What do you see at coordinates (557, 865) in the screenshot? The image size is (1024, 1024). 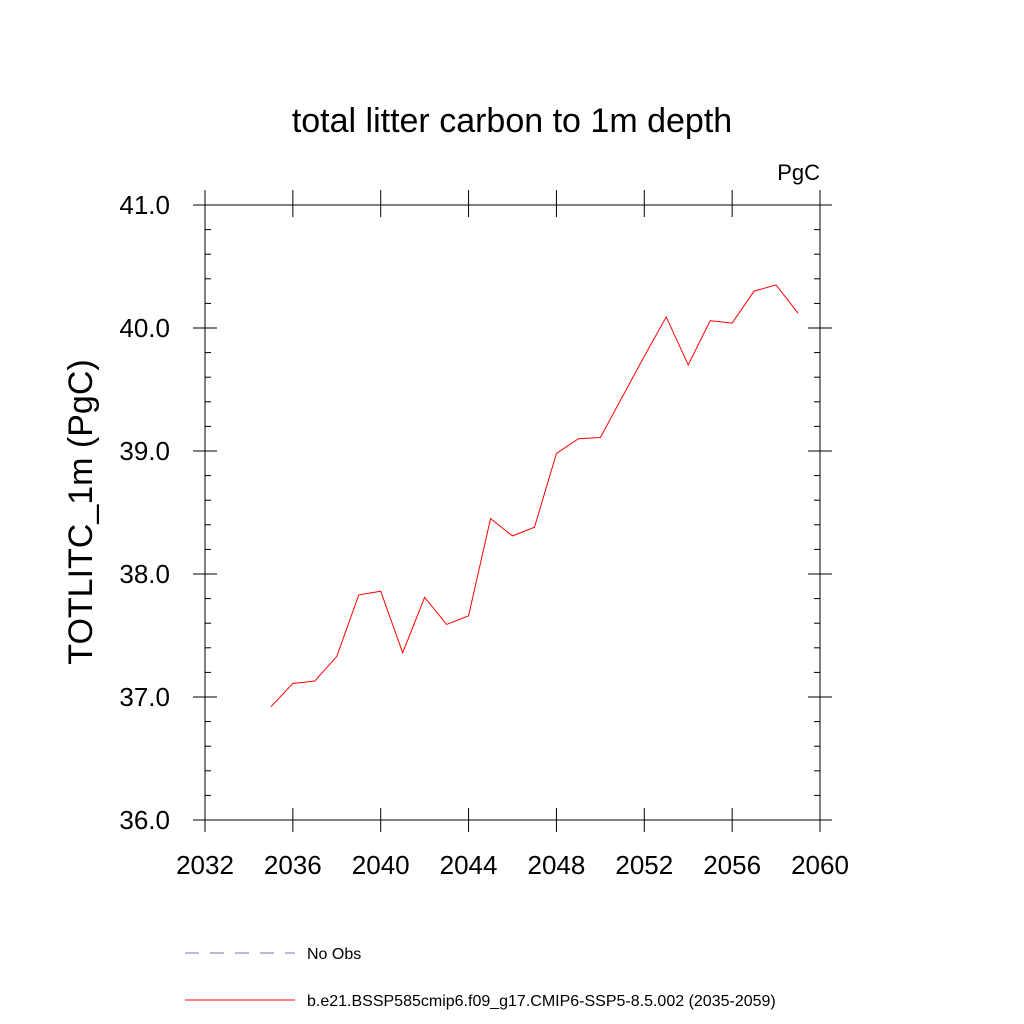 I see `x-tick-label: 2048` at bounding box center [557, 865].